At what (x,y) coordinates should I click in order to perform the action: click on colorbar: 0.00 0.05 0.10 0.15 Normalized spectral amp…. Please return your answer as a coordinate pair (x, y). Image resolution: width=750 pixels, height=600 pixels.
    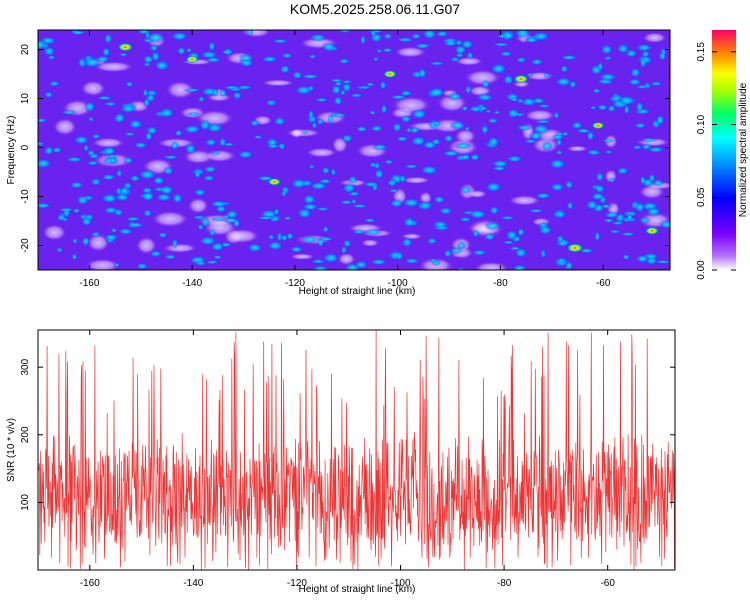
    Looking at the image, I should click on (722, 155).